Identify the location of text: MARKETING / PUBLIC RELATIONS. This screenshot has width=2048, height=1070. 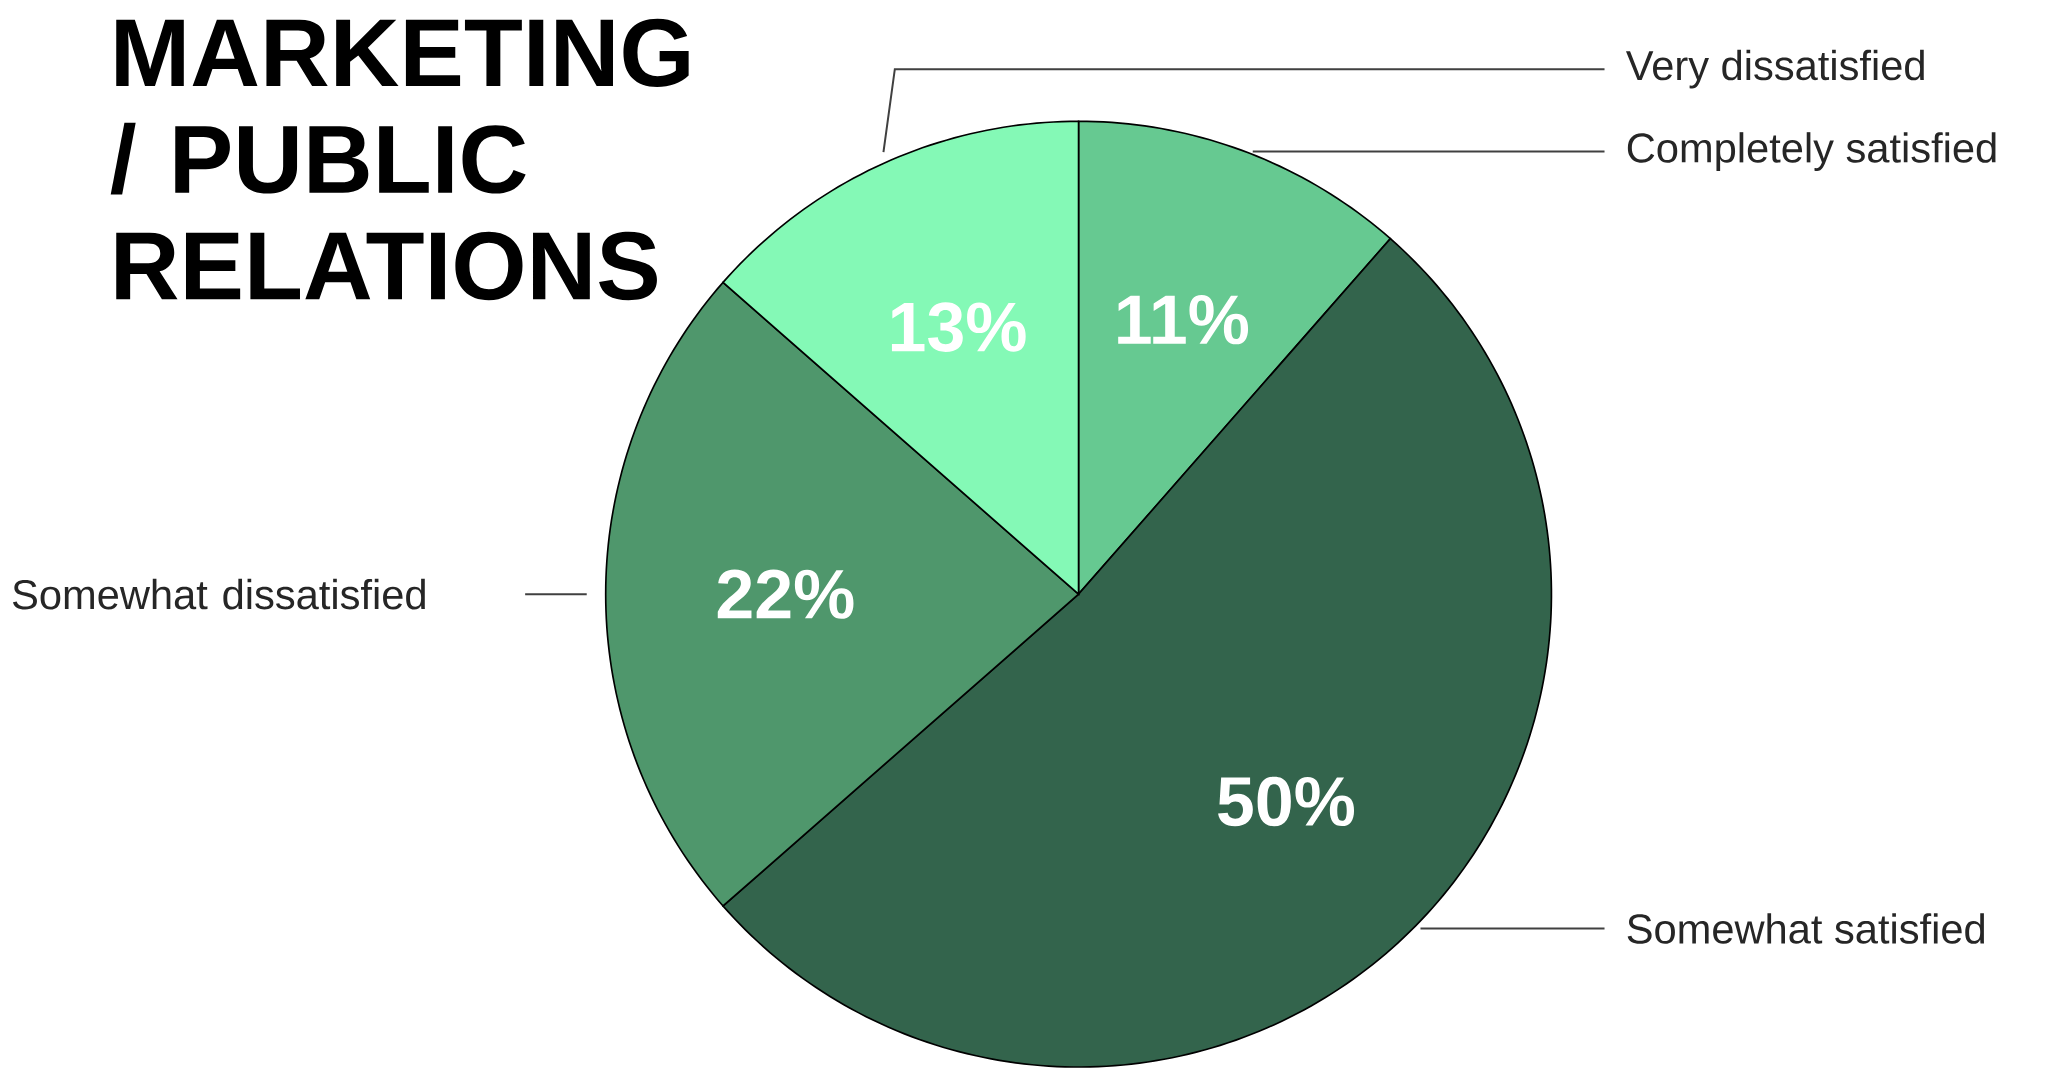
(399, 159).